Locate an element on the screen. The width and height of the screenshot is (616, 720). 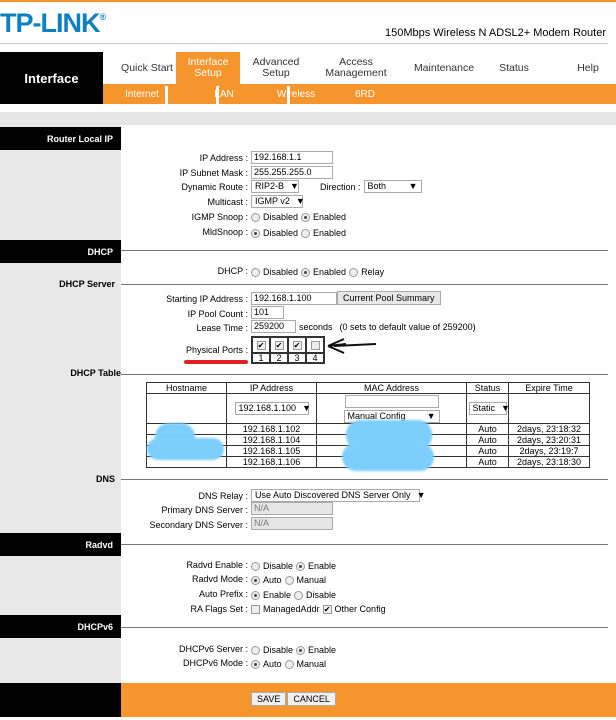
subtab-internet: Internet is located at coordinates (142, 94).